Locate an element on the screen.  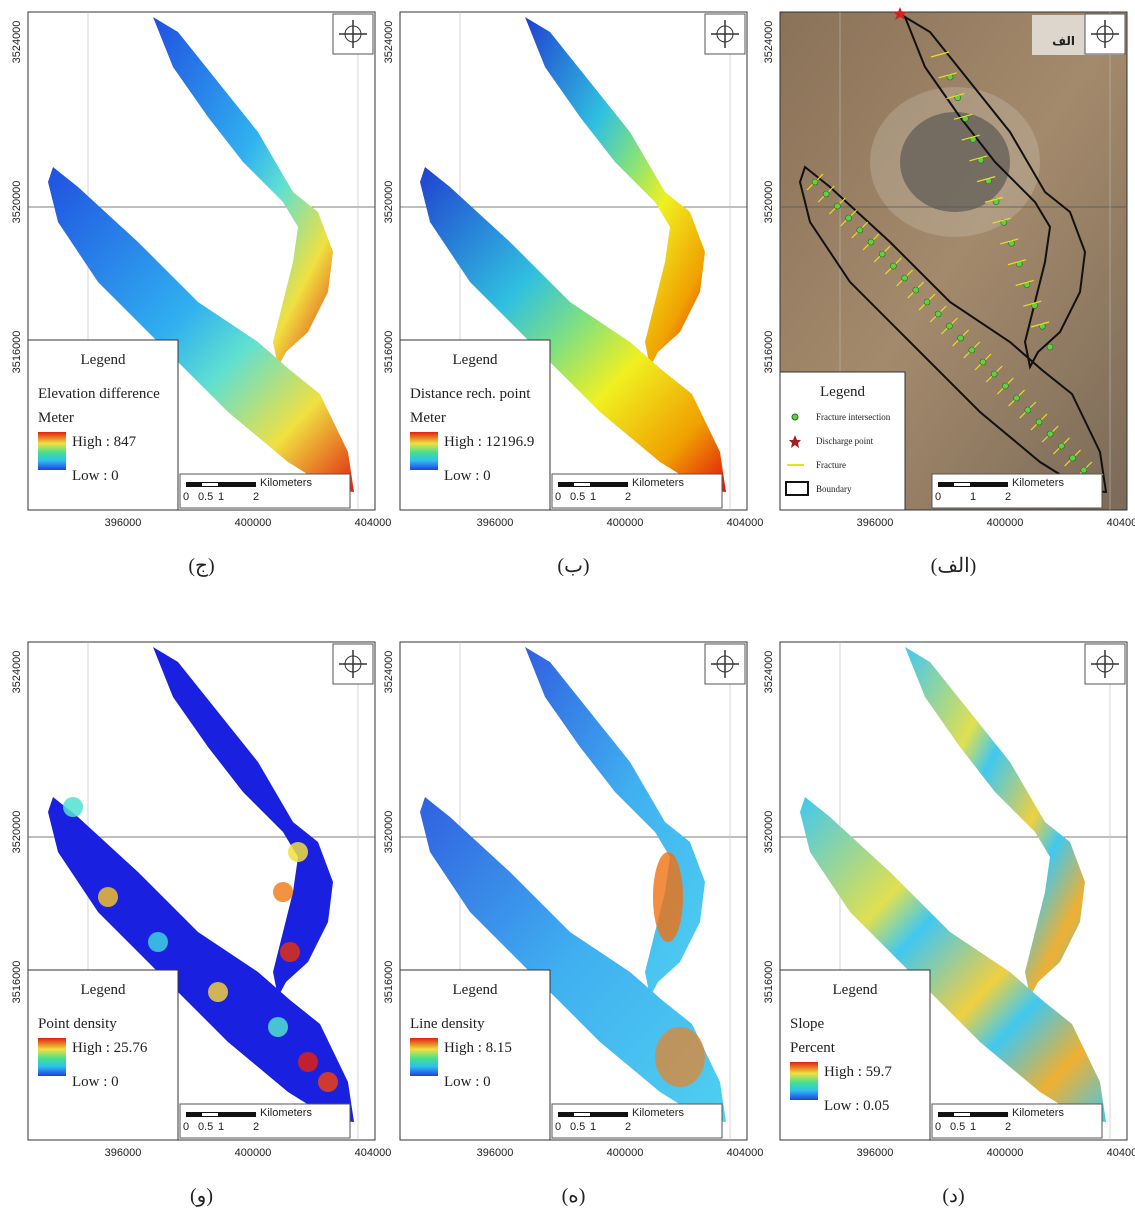
legend-field: Slope is located at coordinates (807, 1024).